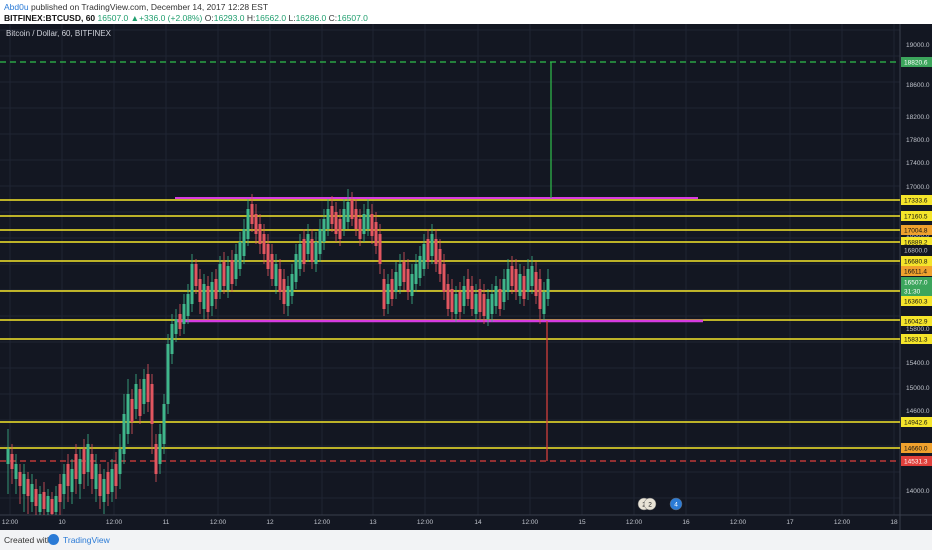 The width and height of the screenshot is (932, 550). I want to click on low-label: L:, so click(292, 18).